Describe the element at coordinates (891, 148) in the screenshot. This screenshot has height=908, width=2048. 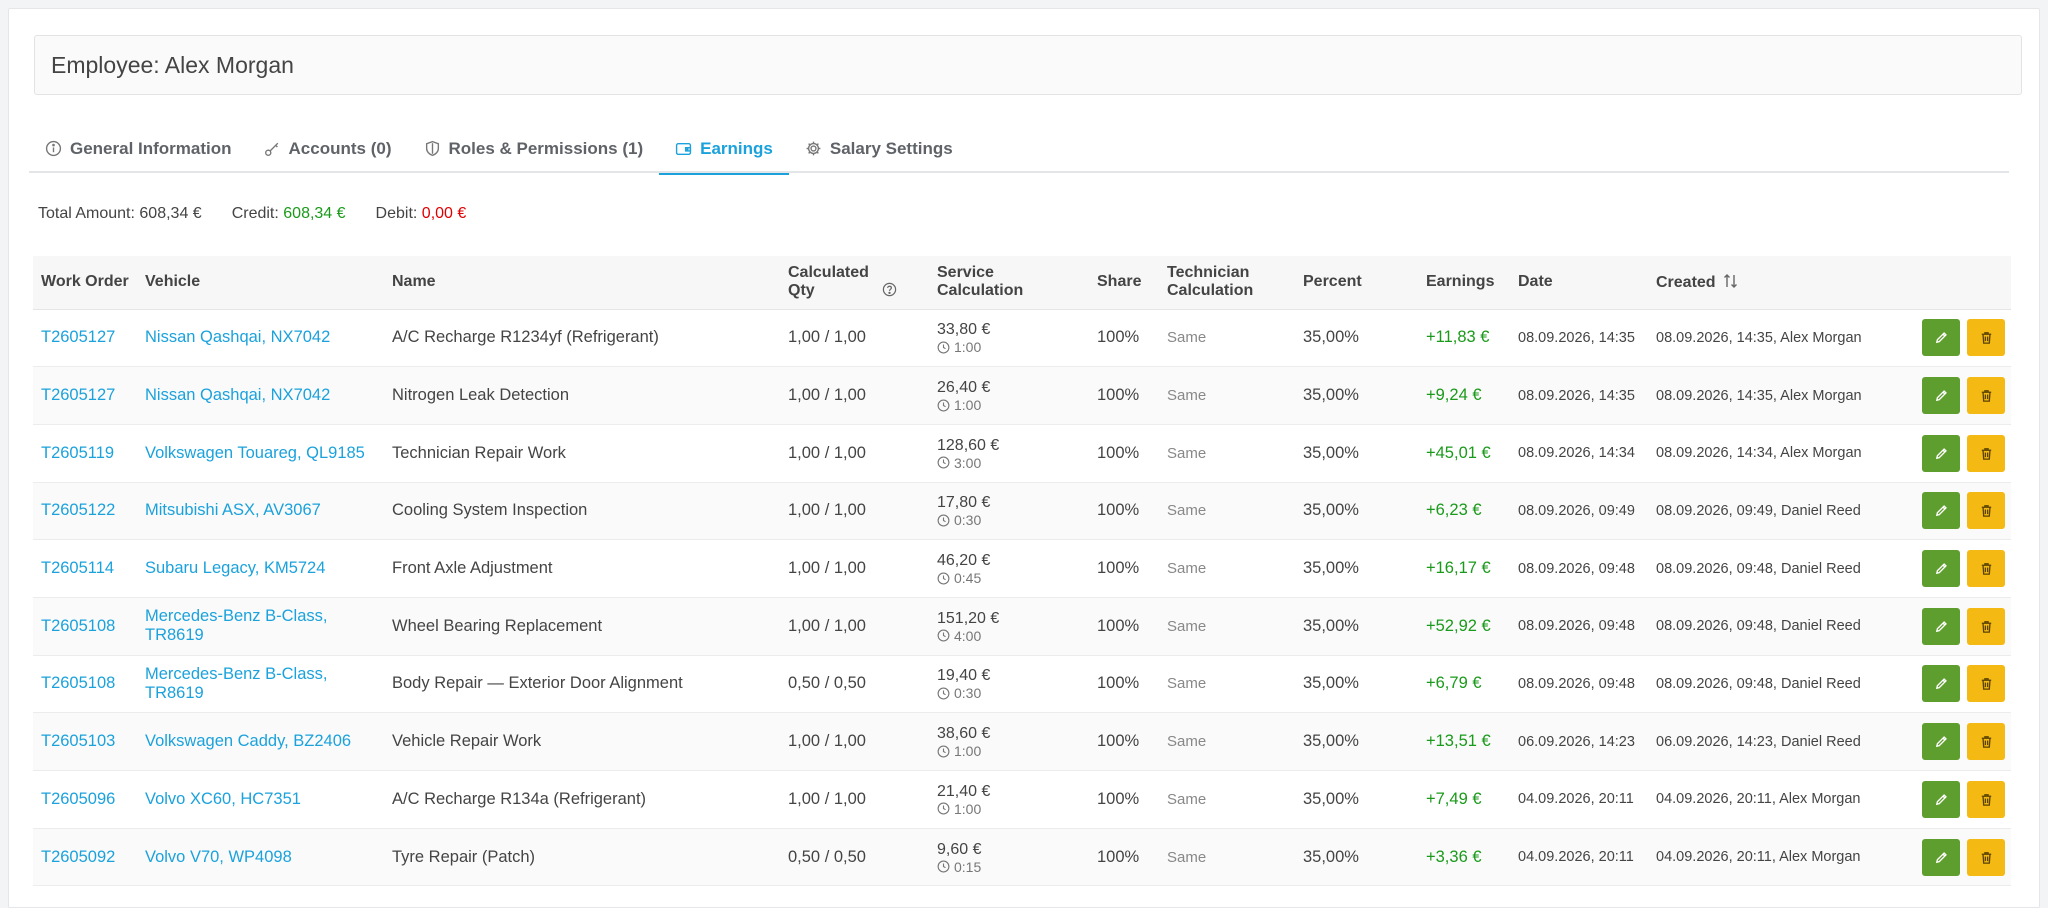
I see `tab-label: Salary Settings` at that location.